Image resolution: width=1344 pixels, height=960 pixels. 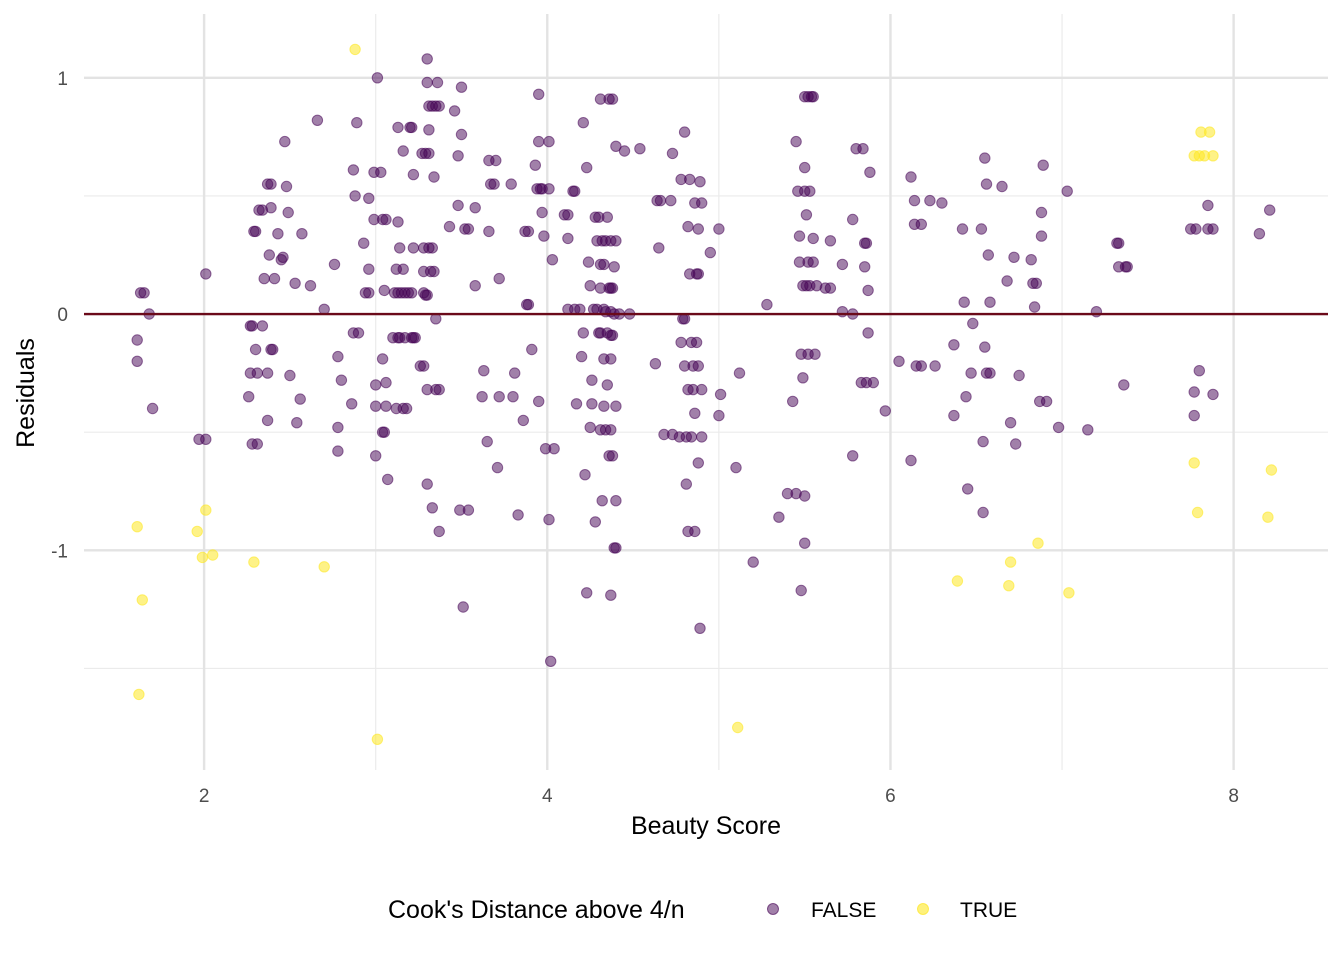 What do you see at coordinates (59, 551) in the screenshot?
I see `y-tick-label: -1` at bounding box center [59, 551].